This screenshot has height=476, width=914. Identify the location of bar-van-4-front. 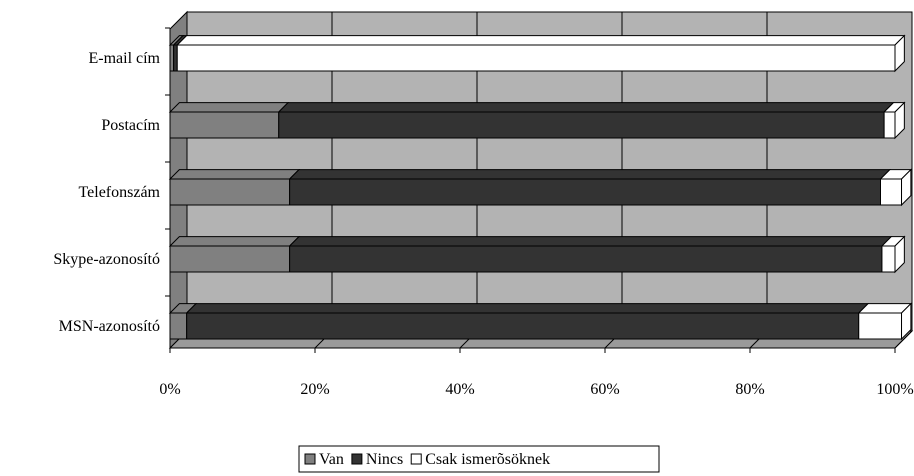
(230, 259).